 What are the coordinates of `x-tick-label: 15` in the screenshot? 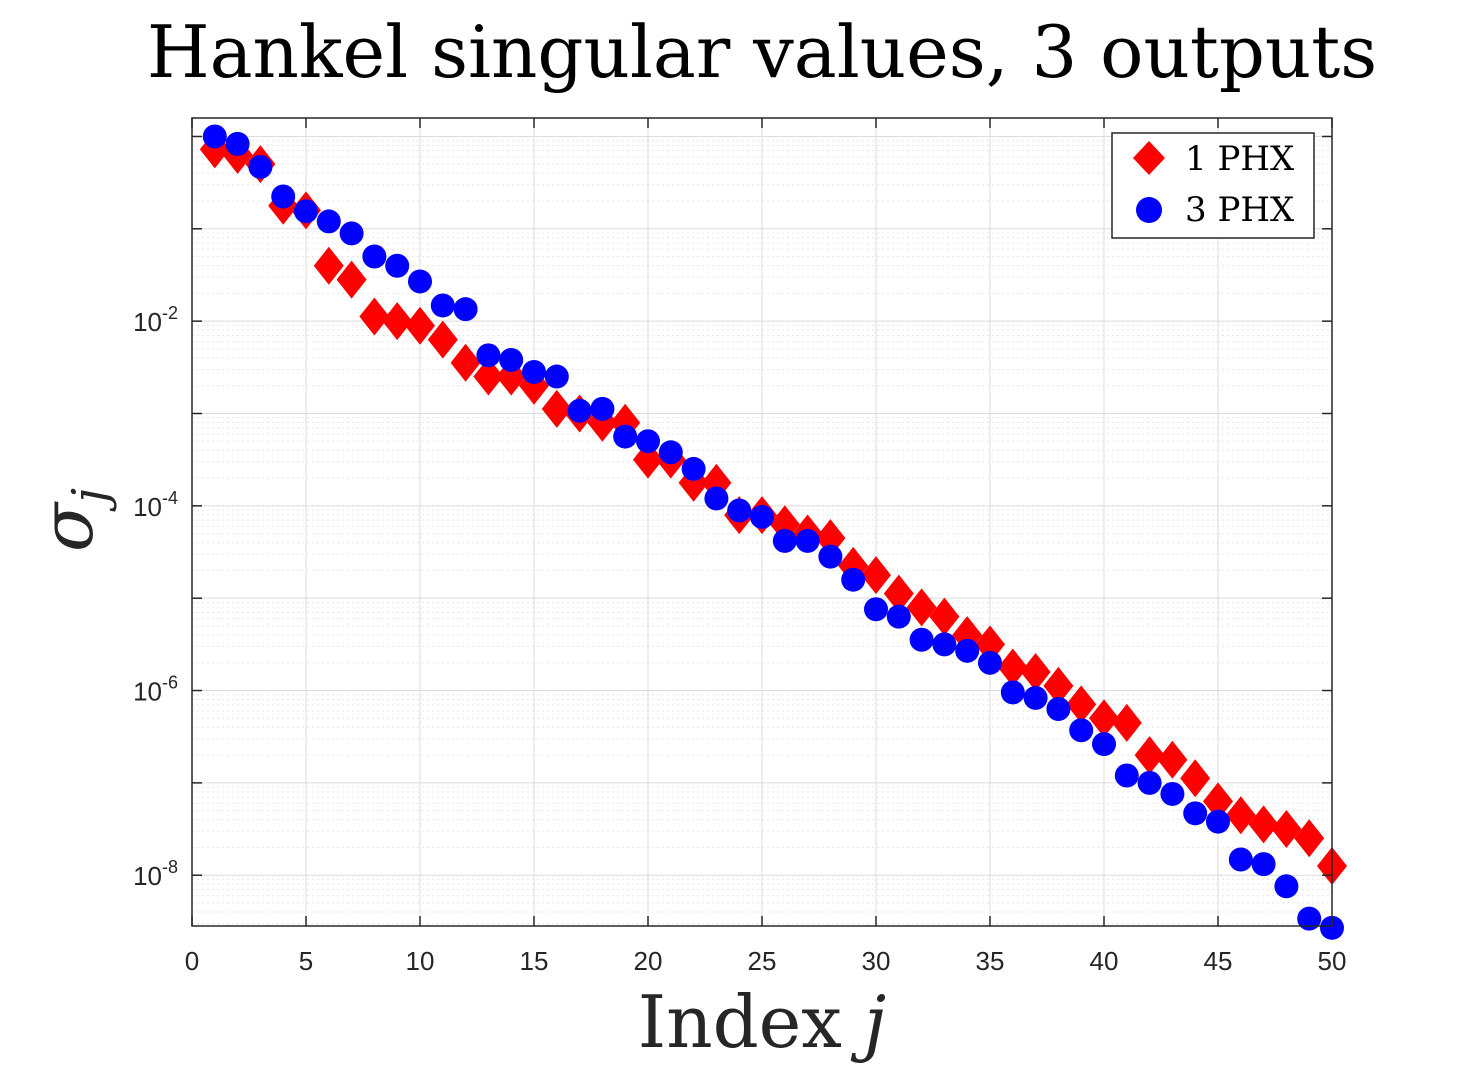 It's located at (534, 961).